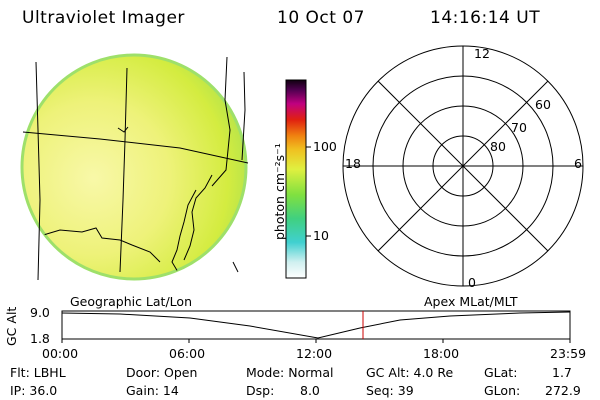  What do you see at coordinates (279, 191) in the screenshot?
I see `colorbar-unit-label: photon cm⁻²s⁻¹` at bounding box center [279, 191].